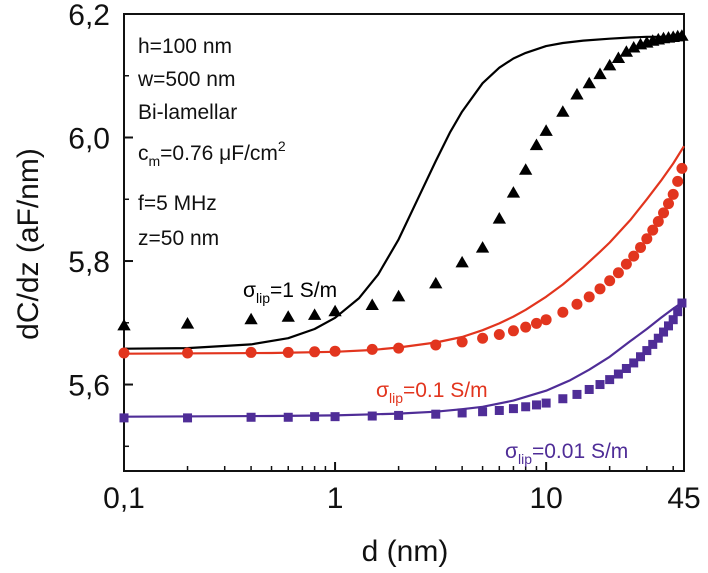 This screenshot has height=573, width=708. What do you see at coordinates (249, 290) in the screenshot?
I see `series-label-1-prefix: σ` at bounding box center [249, 290].